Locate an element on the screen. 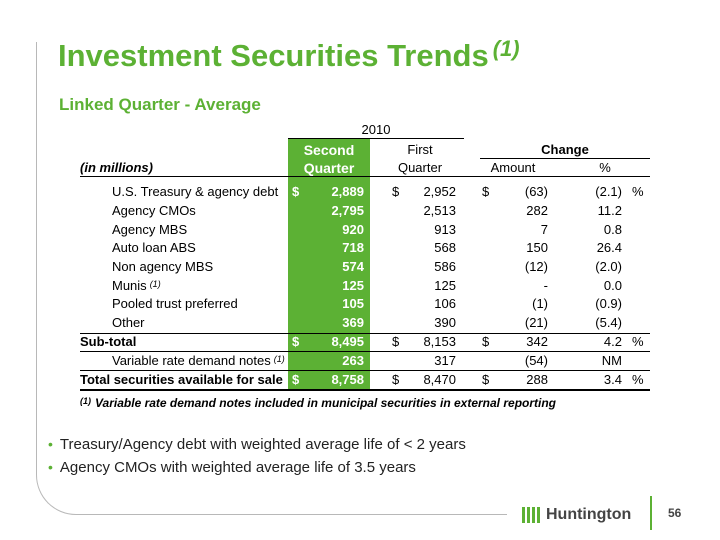 The image size is (720, 540). header-second: Second is located at coordinates (329, 150).